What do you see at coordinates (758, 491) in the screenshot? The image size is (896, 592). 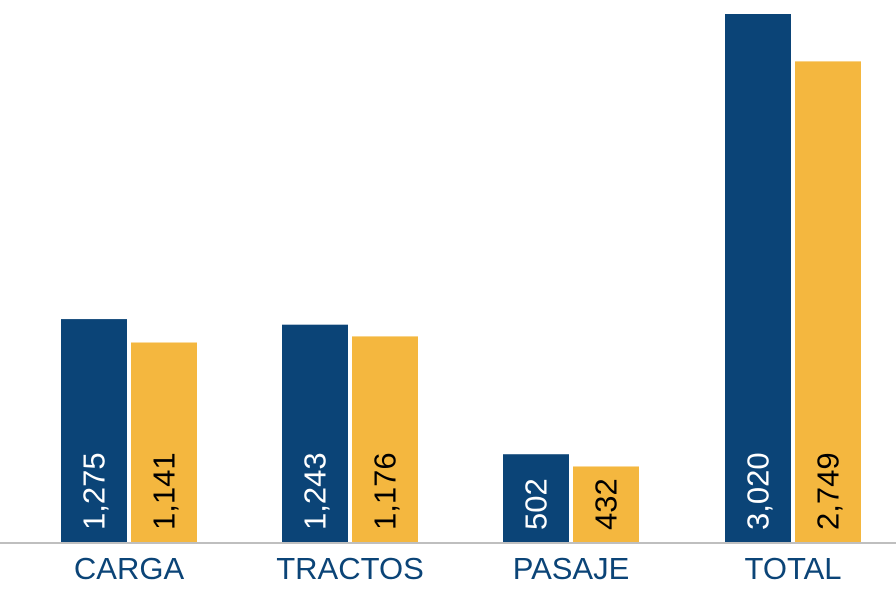 I see `value-label-total-series-1: 3,020` at bounding box center [758, 491].